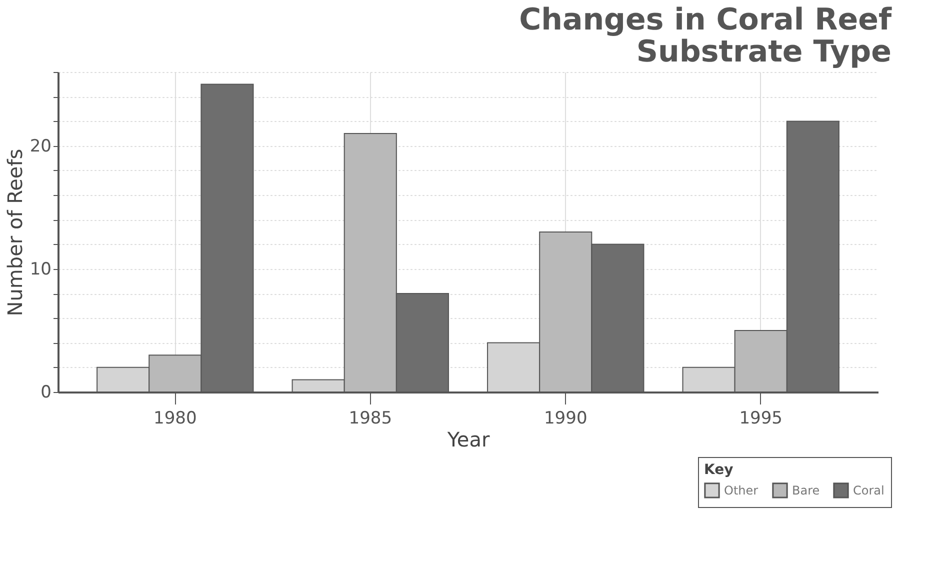 The height and width of the screenshot is (564, 946). Describe the element at coordinates (719, 470) in the screenshot. I see `legend-title: Key` at that location.